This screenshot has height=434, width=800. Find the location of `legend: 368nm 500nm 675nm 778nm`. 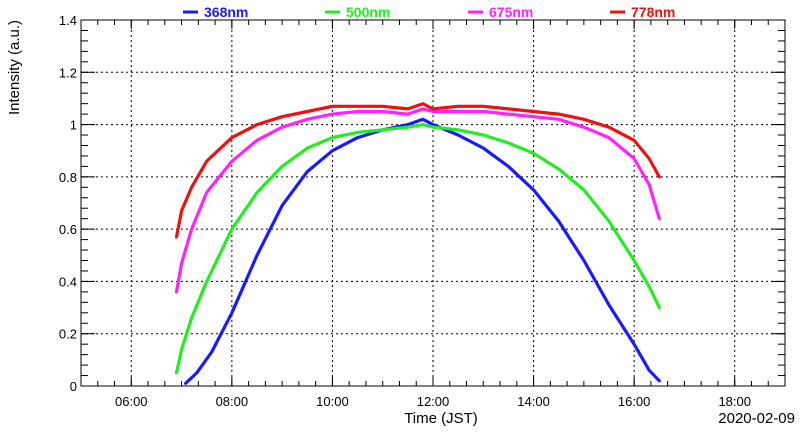

legend: 368nm 500nm 675nm 778nm is located at coordinates (429, 12).